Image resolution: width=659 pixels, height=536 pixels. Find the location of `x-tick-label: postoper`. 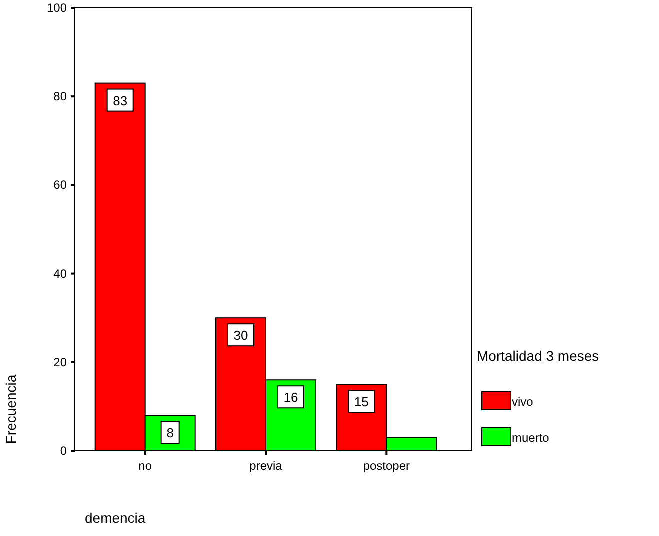

x-tick-label: postoper is located at coordinates (386, 466).